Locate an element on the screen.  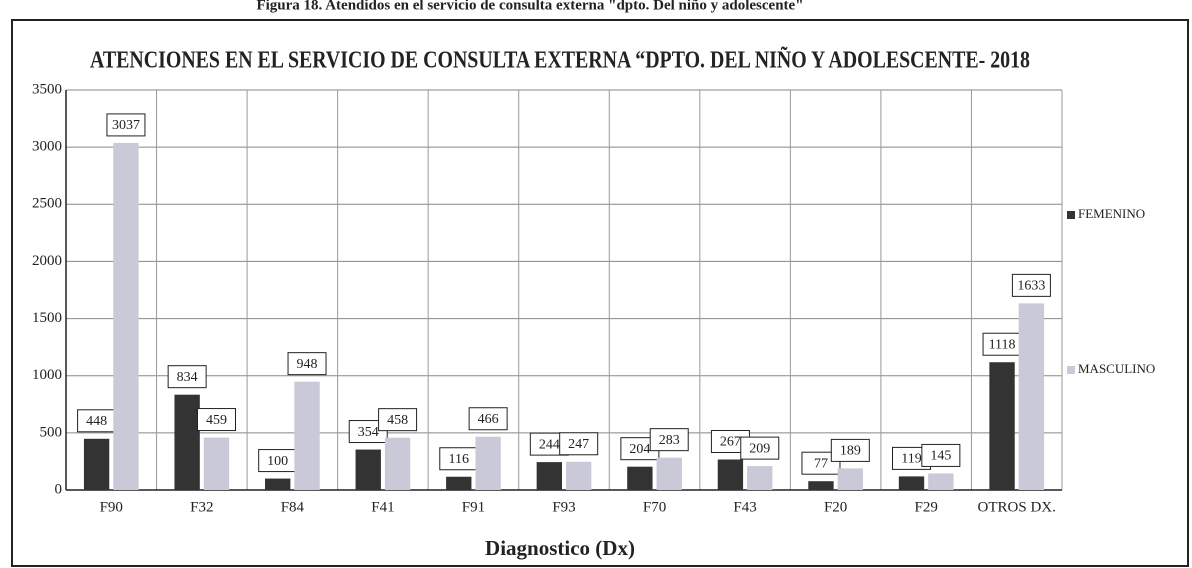
x-axis-title: Diagnostico (Dx) is located at coordinates (560, 548).